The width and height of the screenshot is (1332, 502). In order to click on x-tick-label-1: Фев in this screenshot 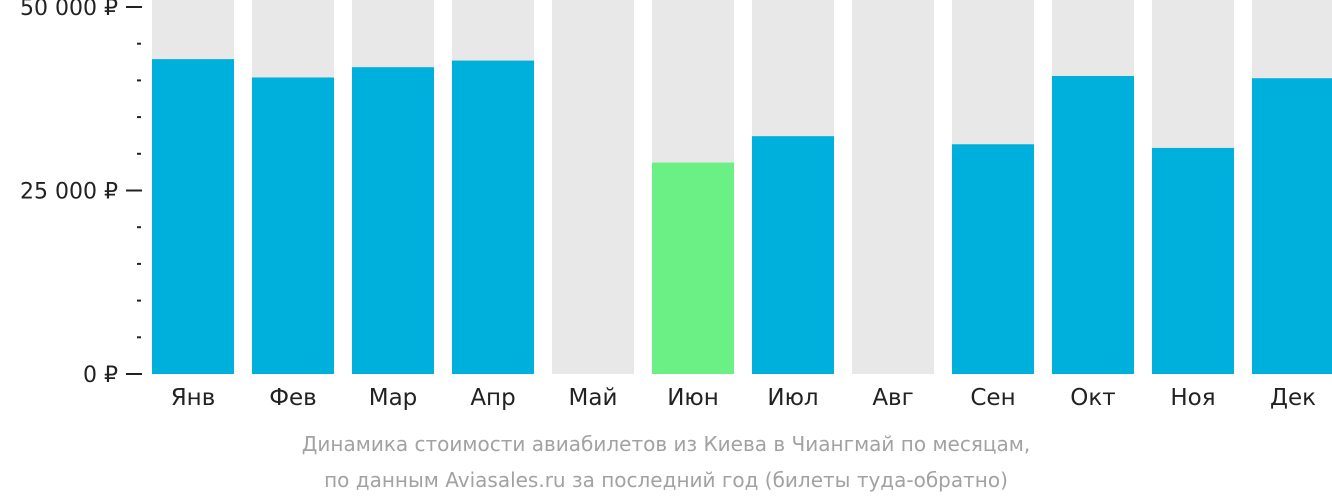, I will do `click(293, 398)`.